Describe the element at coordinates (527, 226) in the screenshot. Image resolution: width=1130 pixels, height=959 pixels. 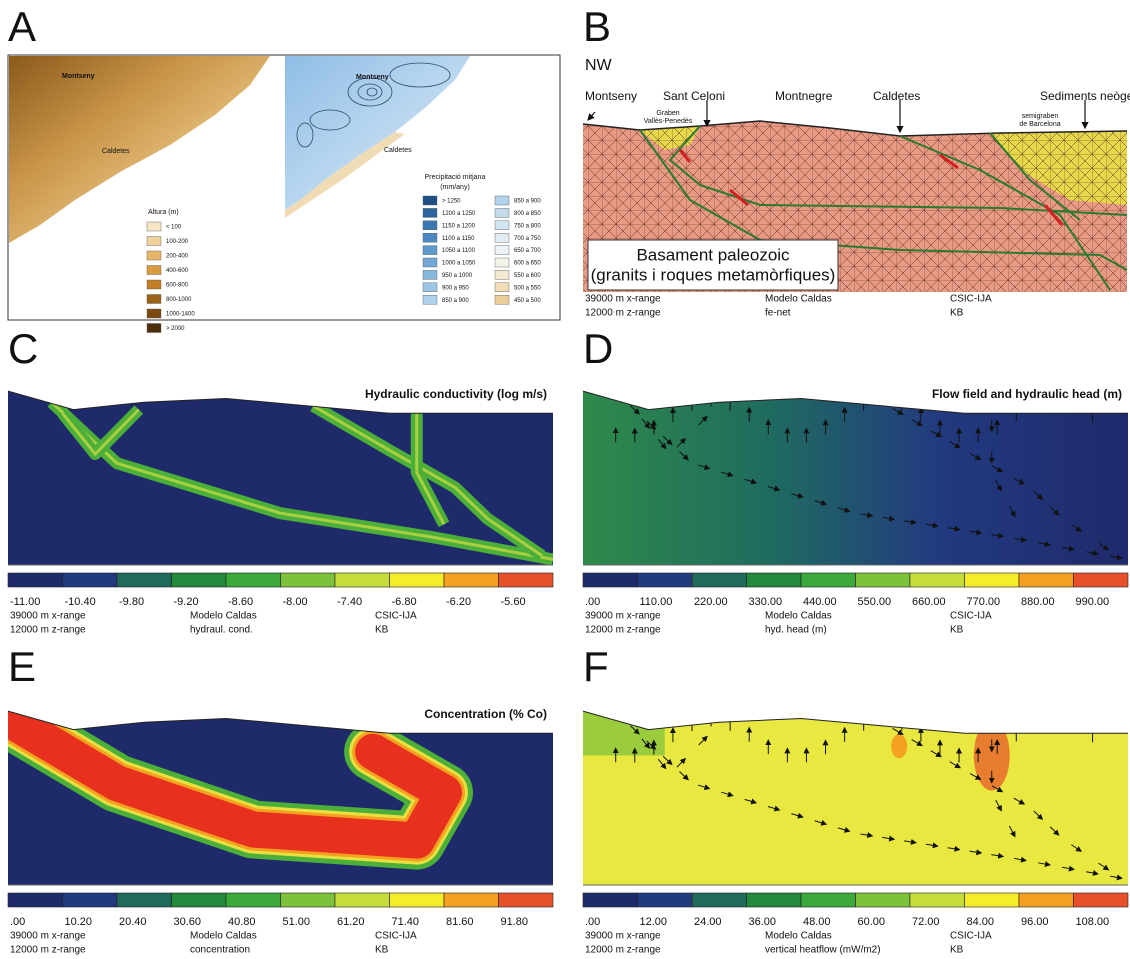
I see `legend-label: 750 a 800` at that location.